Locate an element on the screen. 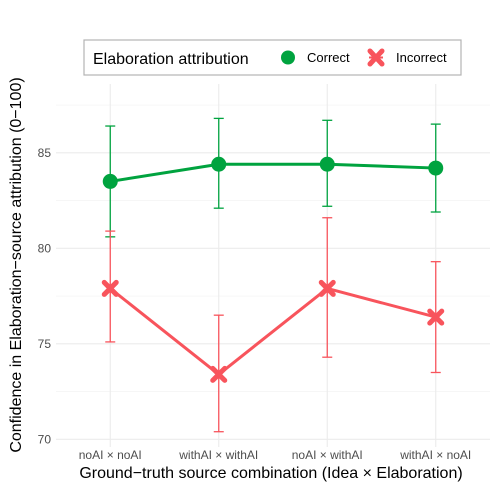  legend-label-correct: Correct is located at coordinates (328, 57).